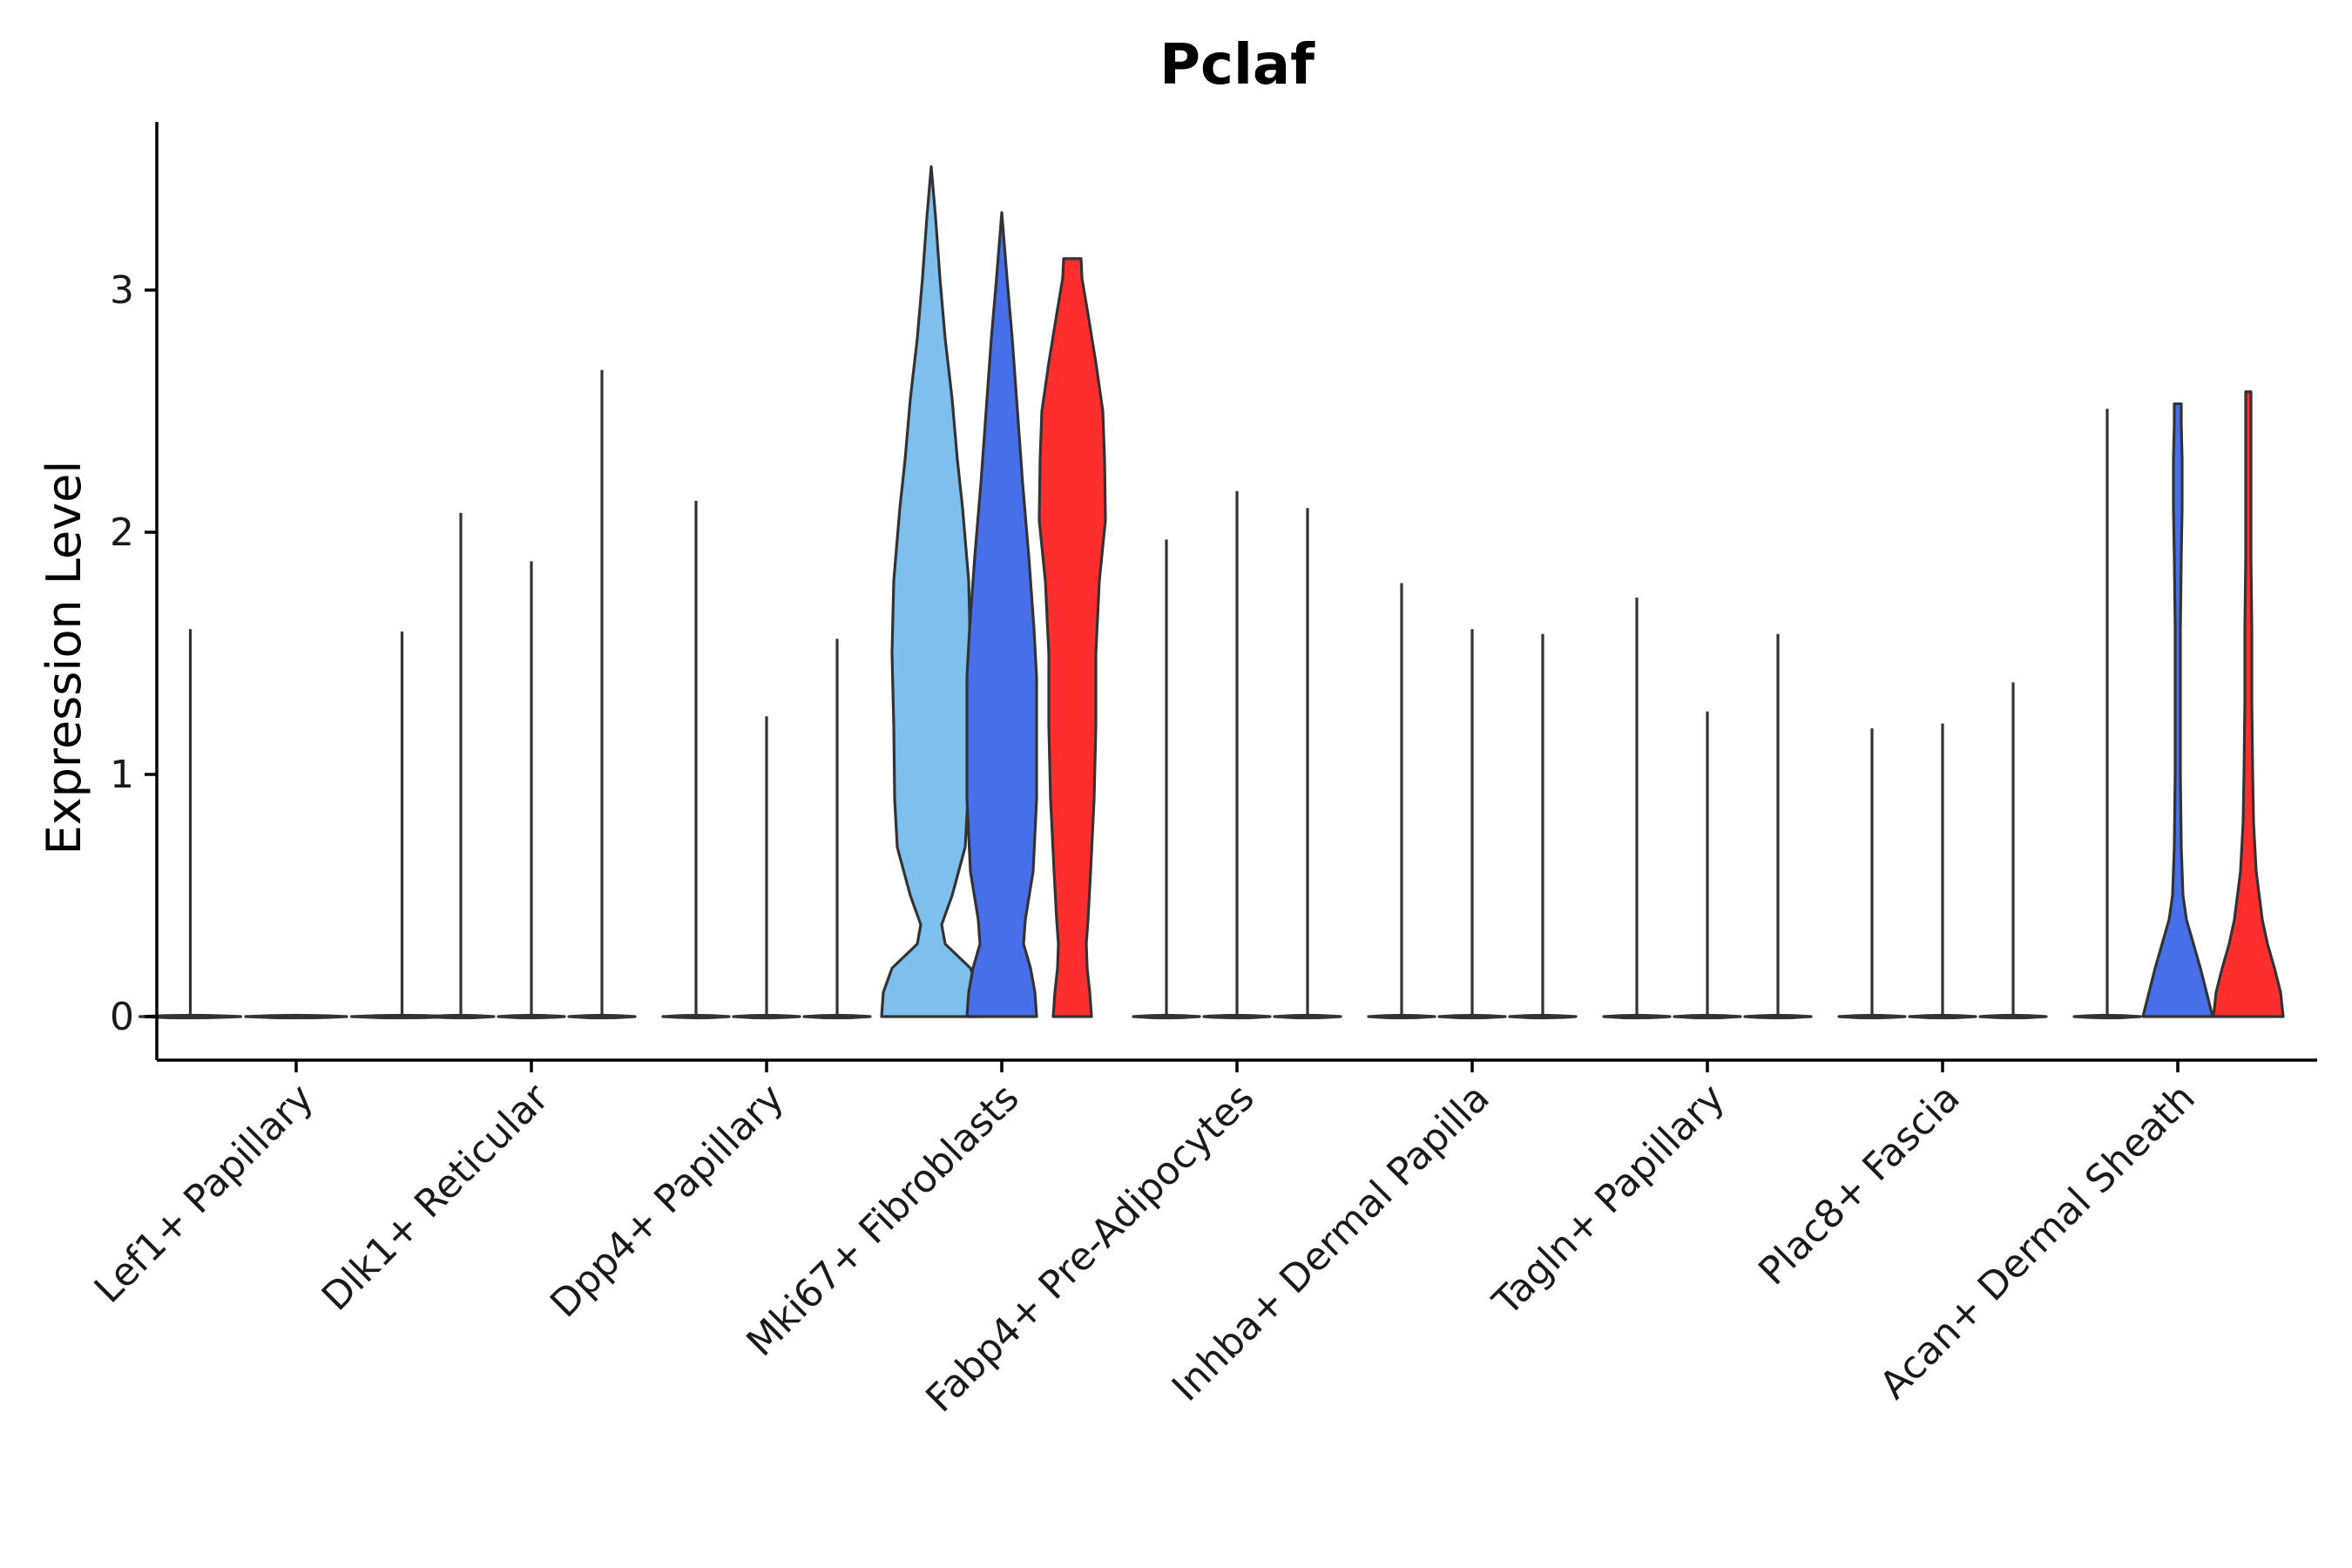 The width and height of the screenshot is (2352, 1568). What do you see at coordinates (1859, 1185) in the screenshot?
I see `x-tick-label-7: Plac8+ Fascia` at bounding box center [1859, 1185].